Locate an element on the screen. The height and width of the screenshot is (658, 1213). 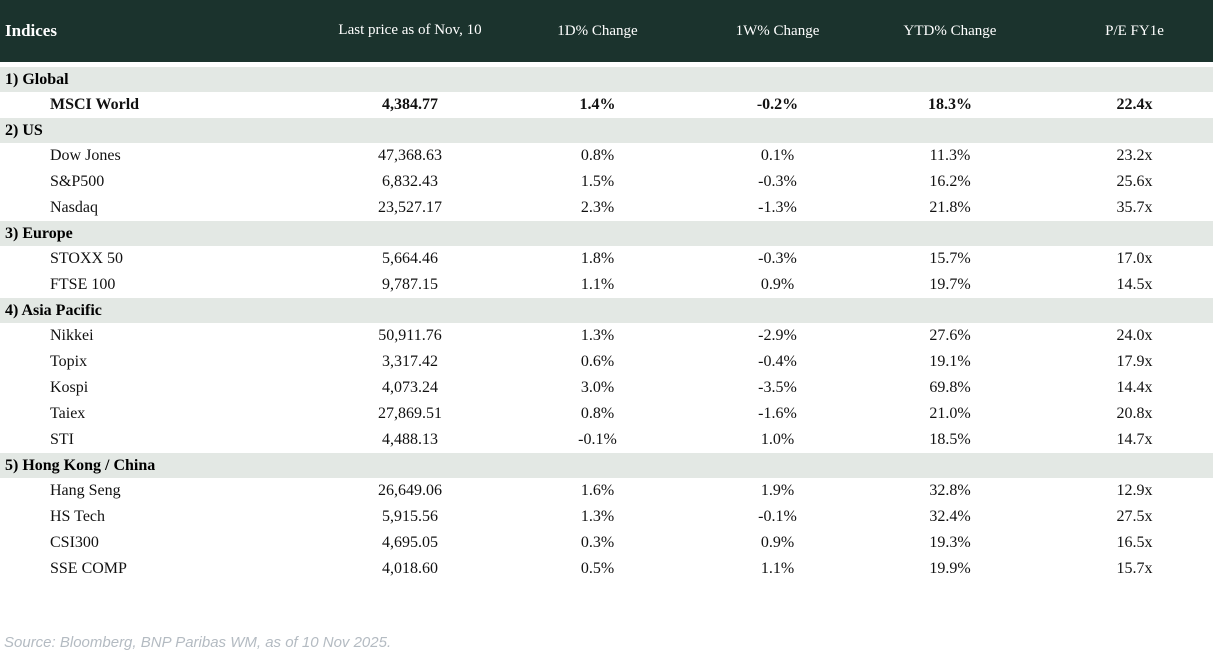
table-row: Nasdaq 23,527.17 2.3% -1.3% 21.8% 35.7x is located at coordinates (606, 208).